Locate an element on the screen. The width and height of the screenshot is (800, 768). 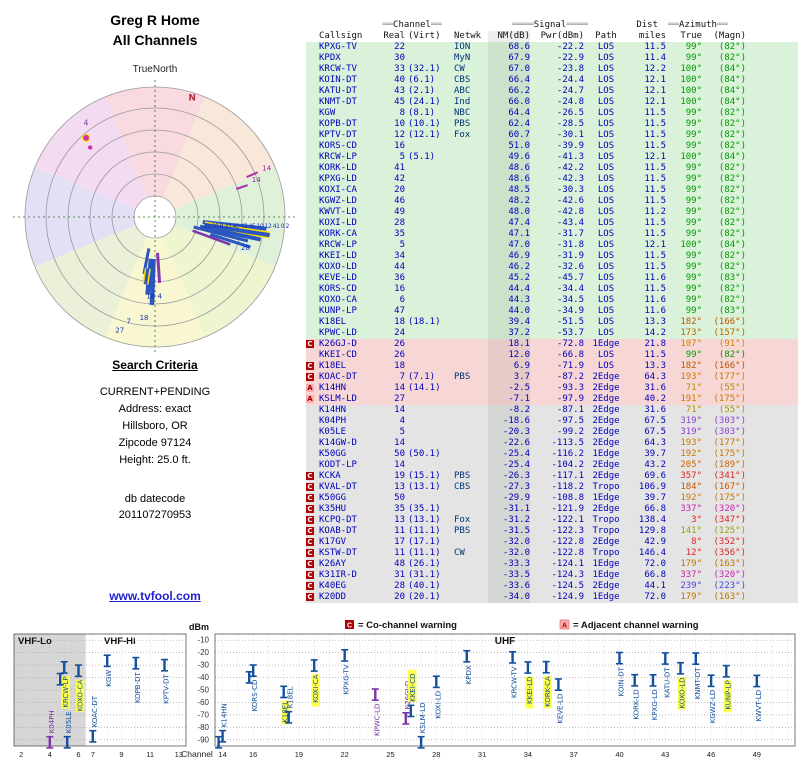
table-row: KRCW-LP 5 (5.1) 49.6 -41.3 LOS 12.1 100° (84°) is located at coordinates (552, 157).